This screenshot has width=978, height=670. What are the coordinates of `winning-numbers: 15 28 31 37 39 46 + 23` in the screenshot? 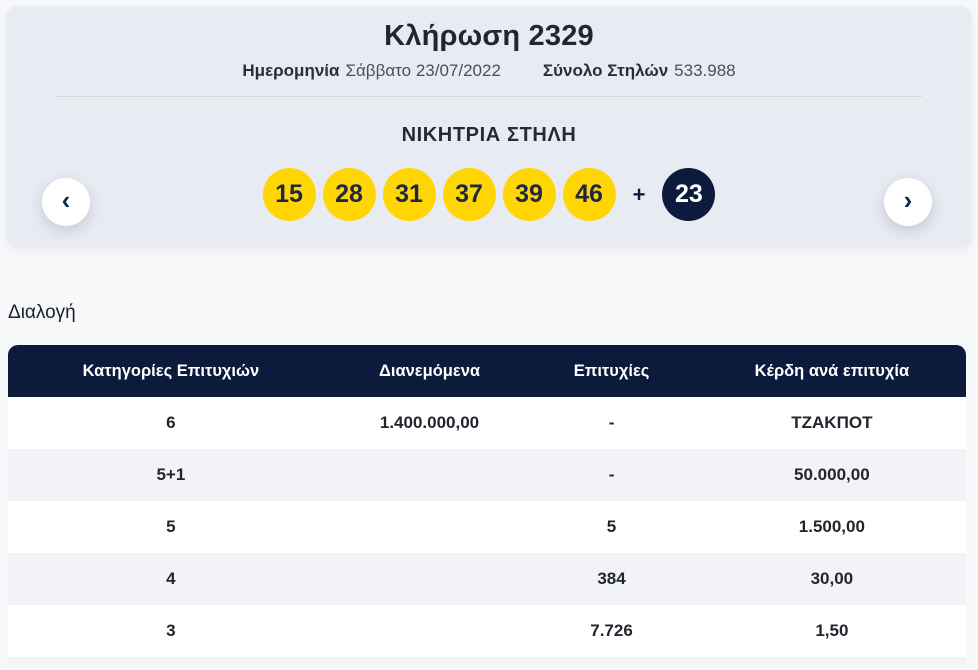 It's located at (489, 194).